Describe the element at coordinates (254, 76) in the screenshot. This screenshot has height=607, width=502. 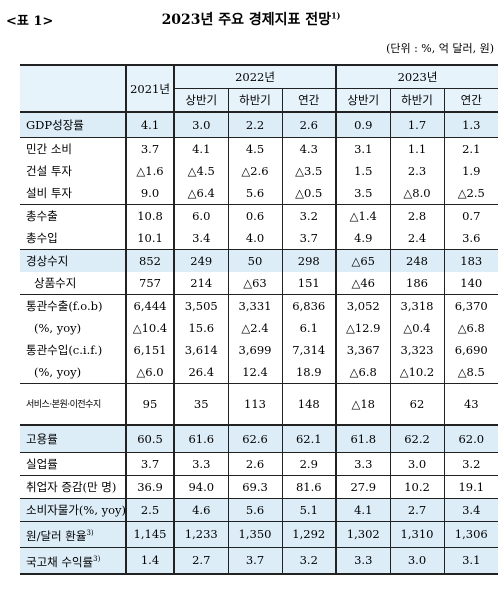
I see `header-2022: 2022년` at that location.